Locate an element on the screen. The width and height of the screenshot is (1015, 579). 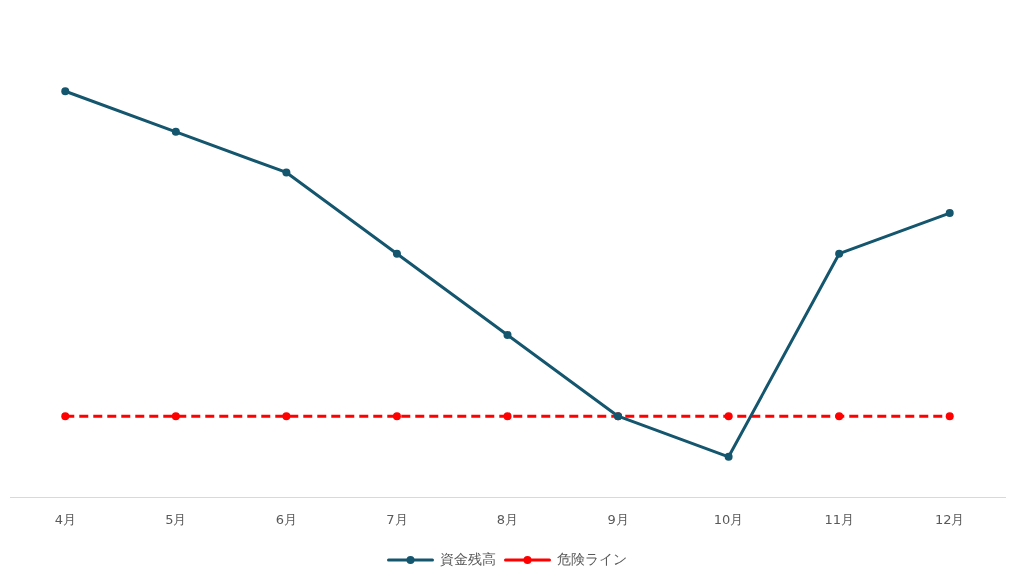
x-tick-label: 6月 is located at coordinates (286, 519).